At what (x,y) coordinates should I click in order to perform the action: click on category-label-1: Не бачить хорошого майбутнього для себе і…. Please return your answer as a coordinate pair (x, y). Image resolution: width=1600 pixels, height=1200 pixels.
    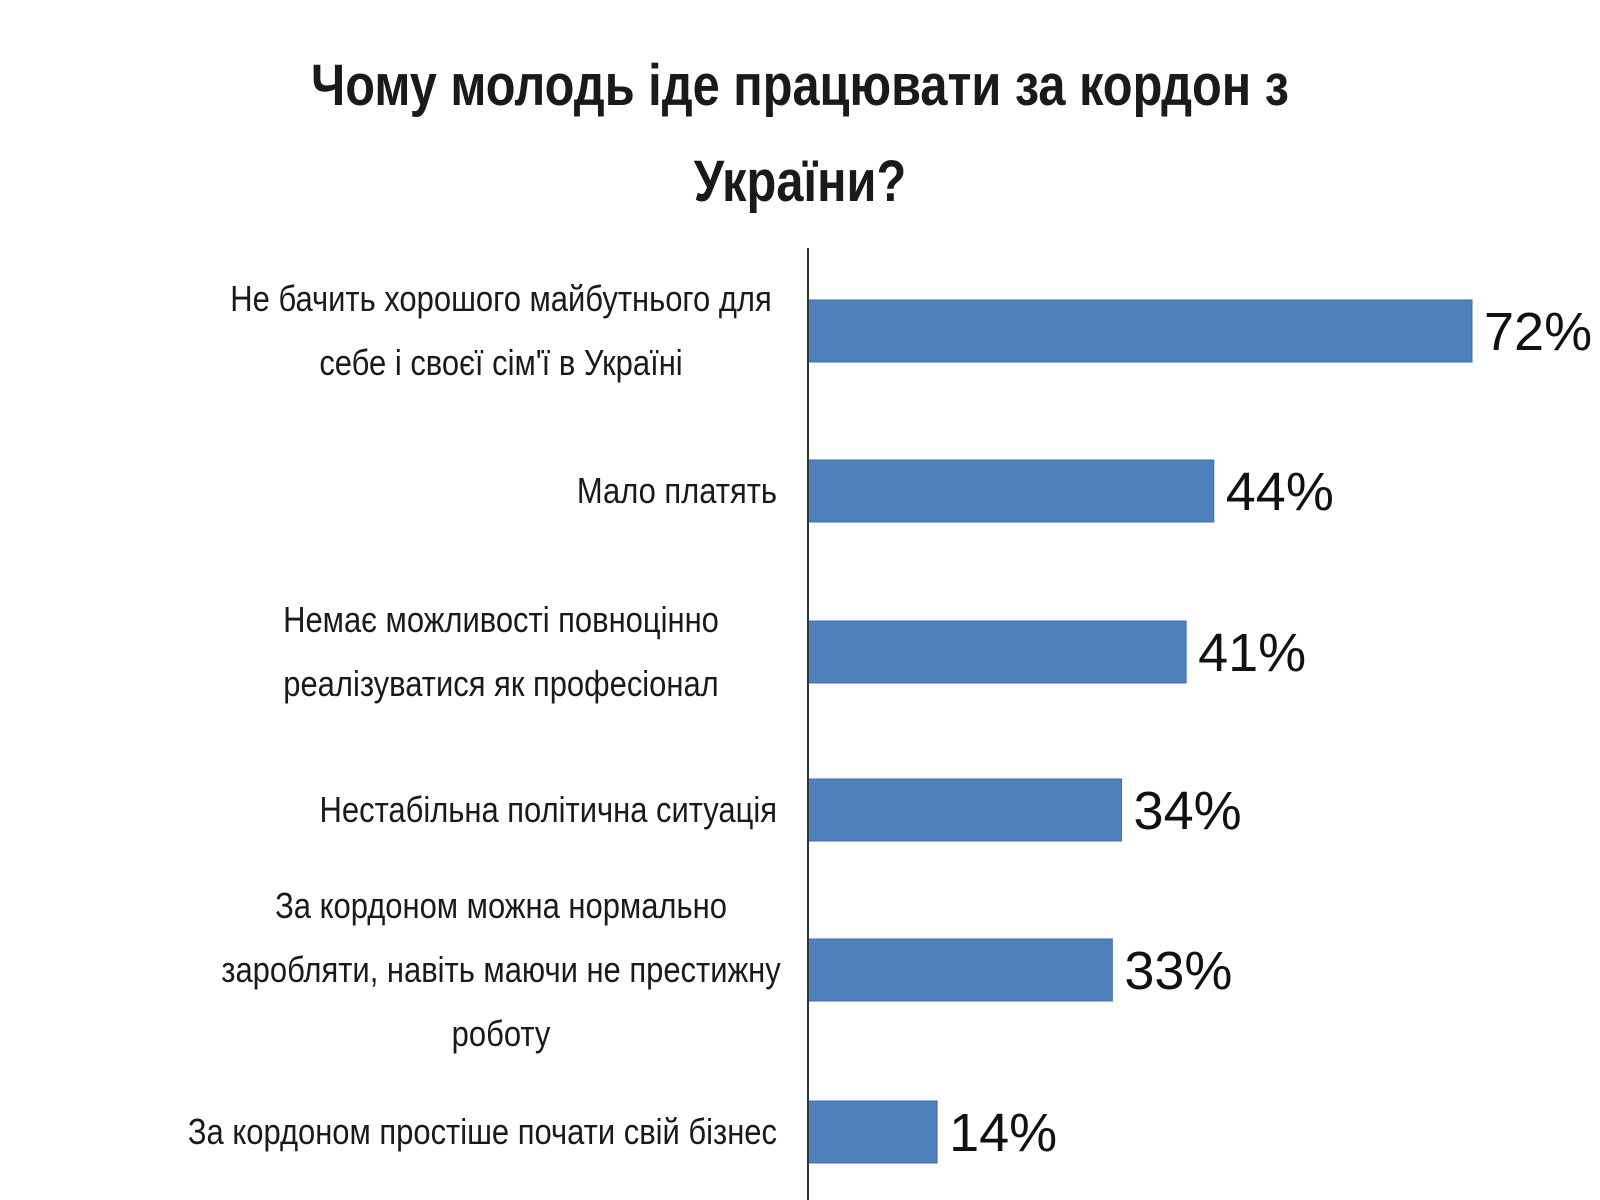
    Looking at the image, I should click on (500, 332).